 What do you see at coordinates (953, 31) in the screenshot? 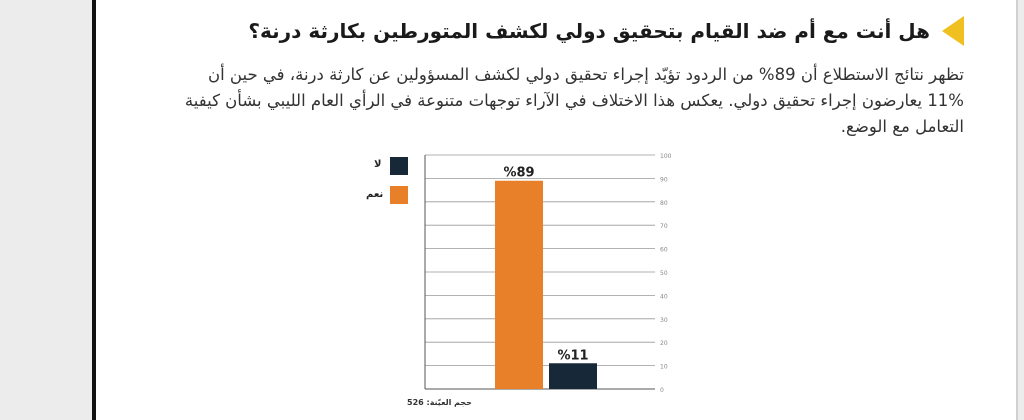
I see `triangle-marker-icon` at bounding box center [953, 31].